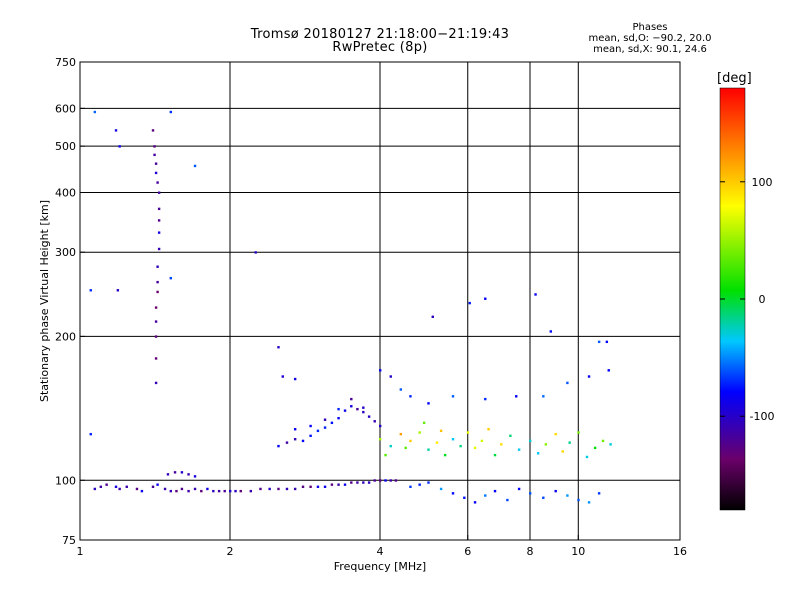 The image size is (800, 600). I want to click on colorbar-tick-label: -100, so click(762, 416).